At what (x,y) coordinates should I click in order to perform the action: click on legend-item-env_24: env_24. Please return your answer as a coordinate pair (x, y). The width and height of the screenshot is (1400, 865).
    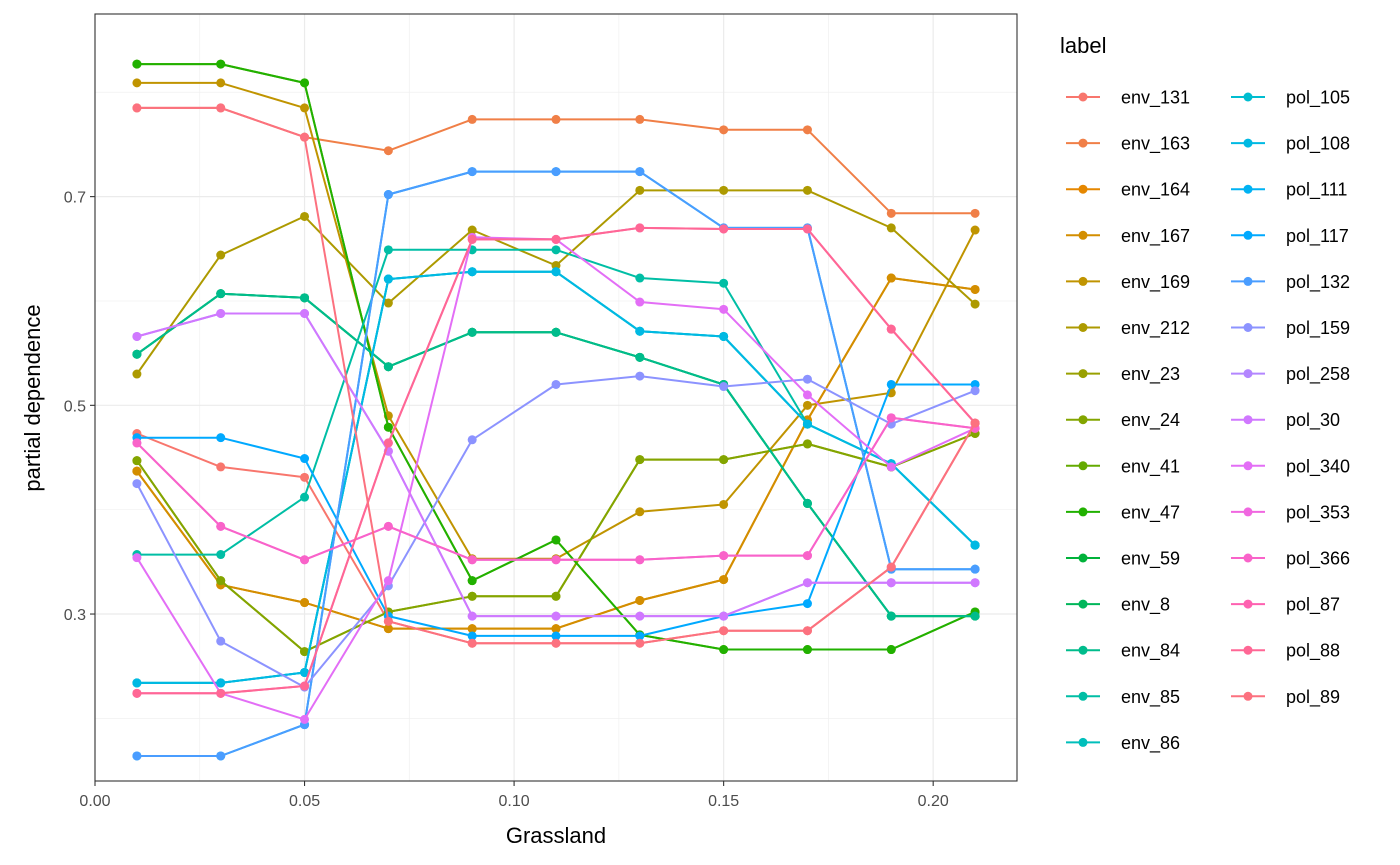
    Looking at the image, I should click on (1123, 420).